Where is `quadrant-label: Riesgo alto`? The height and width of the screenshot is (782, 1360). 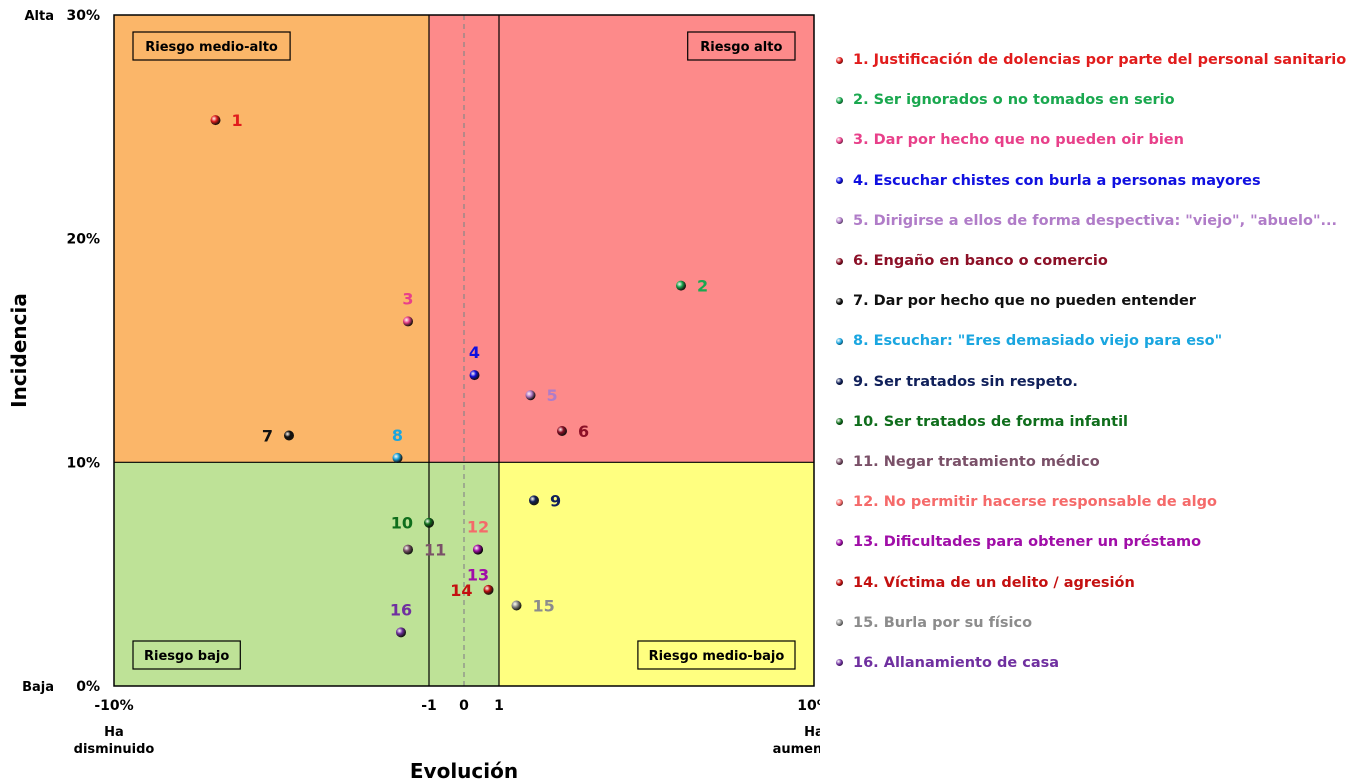
quadrant-label: Riesgo alto is located at coordinates (741, 47).